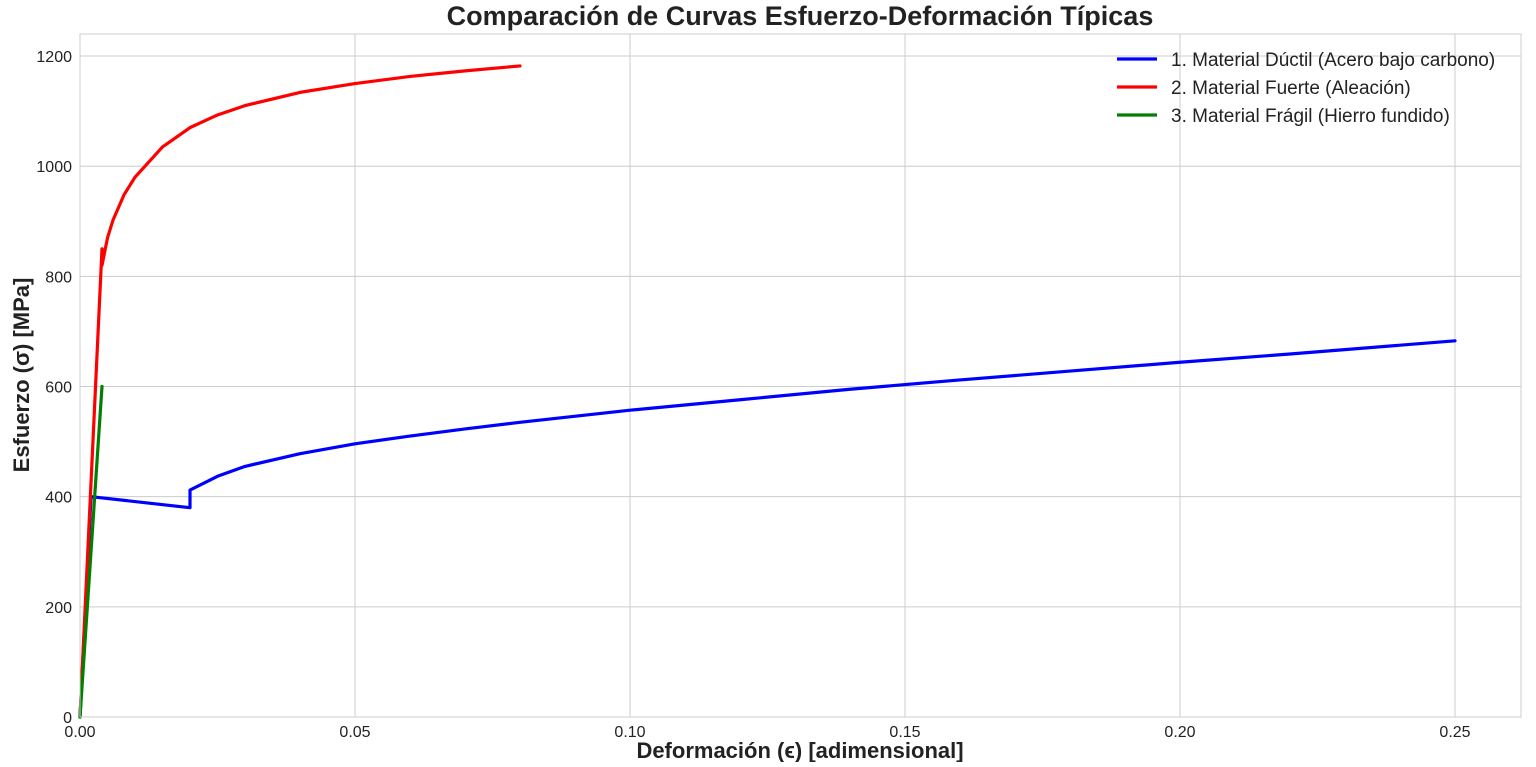 This screenshot has width=1536, height=767. Describe the element at coordinates (58, 608) in the screenshot. I see `y-tick-label: 200` at that location.